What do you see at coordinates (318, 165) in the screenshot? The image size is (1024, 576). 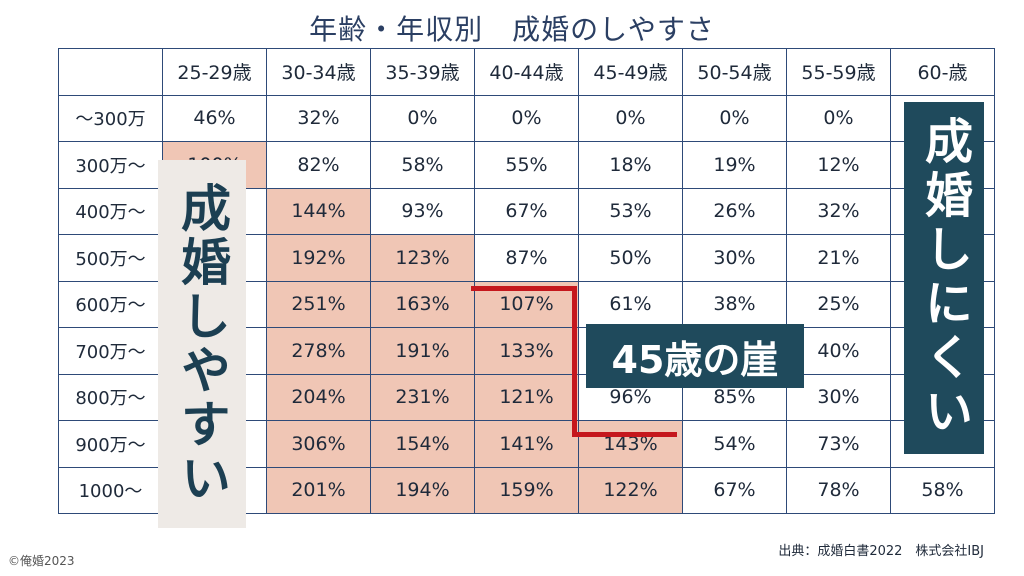 I see `table-cell: 82%` at bounding box center [318, 165].